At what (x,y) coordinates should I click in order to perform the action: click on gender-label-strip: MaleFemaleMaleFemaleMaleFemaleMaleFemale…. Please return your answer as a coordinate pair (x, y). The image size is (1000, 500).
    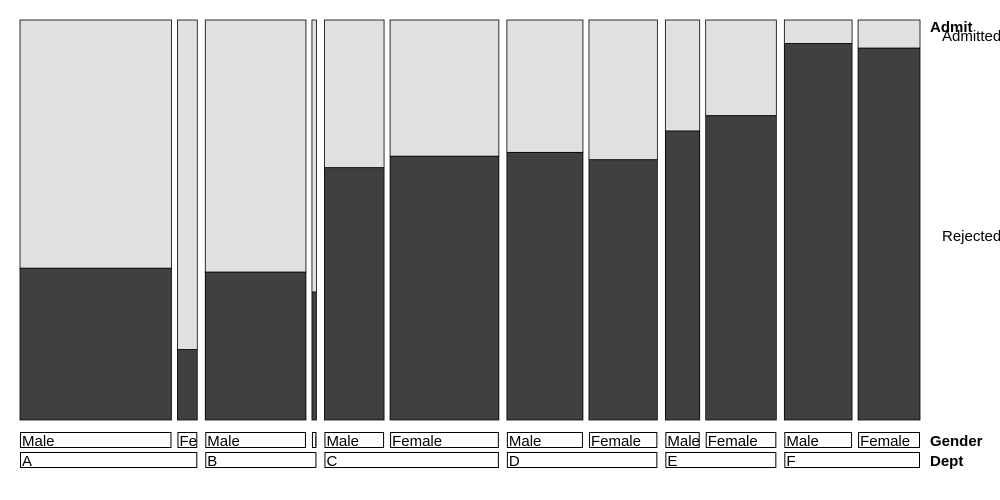
    Looking at the image, I should click on (470, 441).